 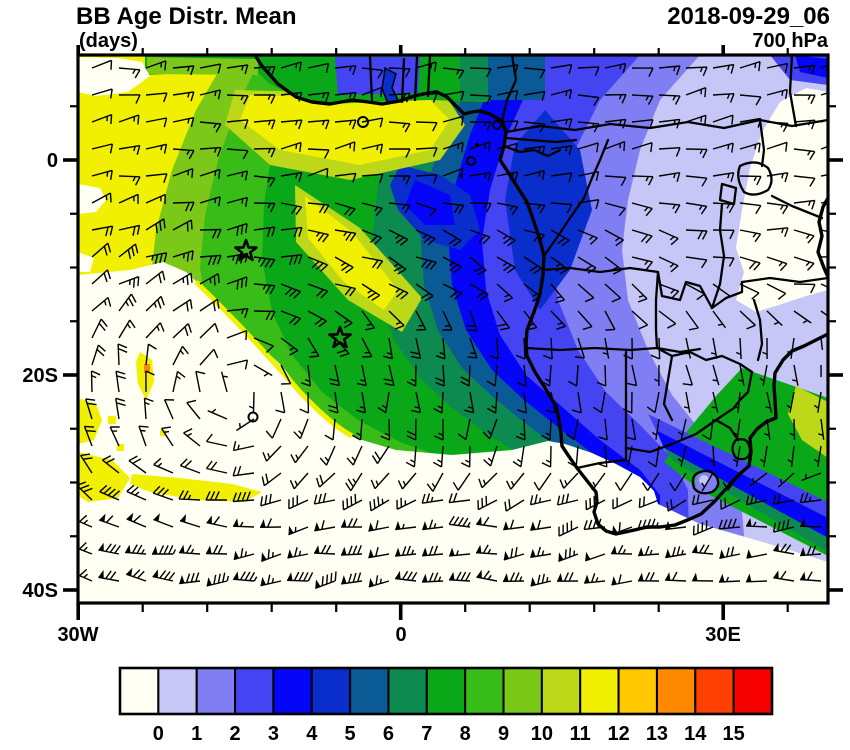 What do you see at coordinates (400, 635) in the screenshot?
I see `lon-tick-label: 0` at bounding box center [400, 635].